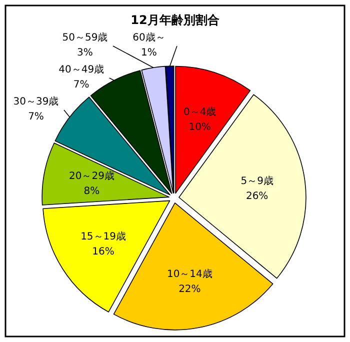 This screenshot has width=350, height=342. I want to click on slice-label: 40～49歳, so click(81, 70).